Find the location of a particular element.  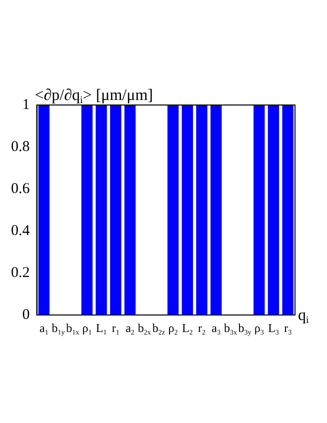

y-tick-label: 0.2 is located at coordinates (20, 272).